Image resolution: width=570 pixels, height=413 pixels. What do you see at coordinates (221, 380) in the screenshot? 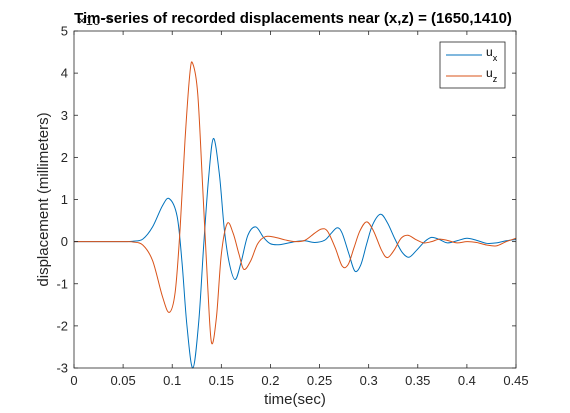
I see `x-tick-label: 0.15` at bounding box center [221, 380].